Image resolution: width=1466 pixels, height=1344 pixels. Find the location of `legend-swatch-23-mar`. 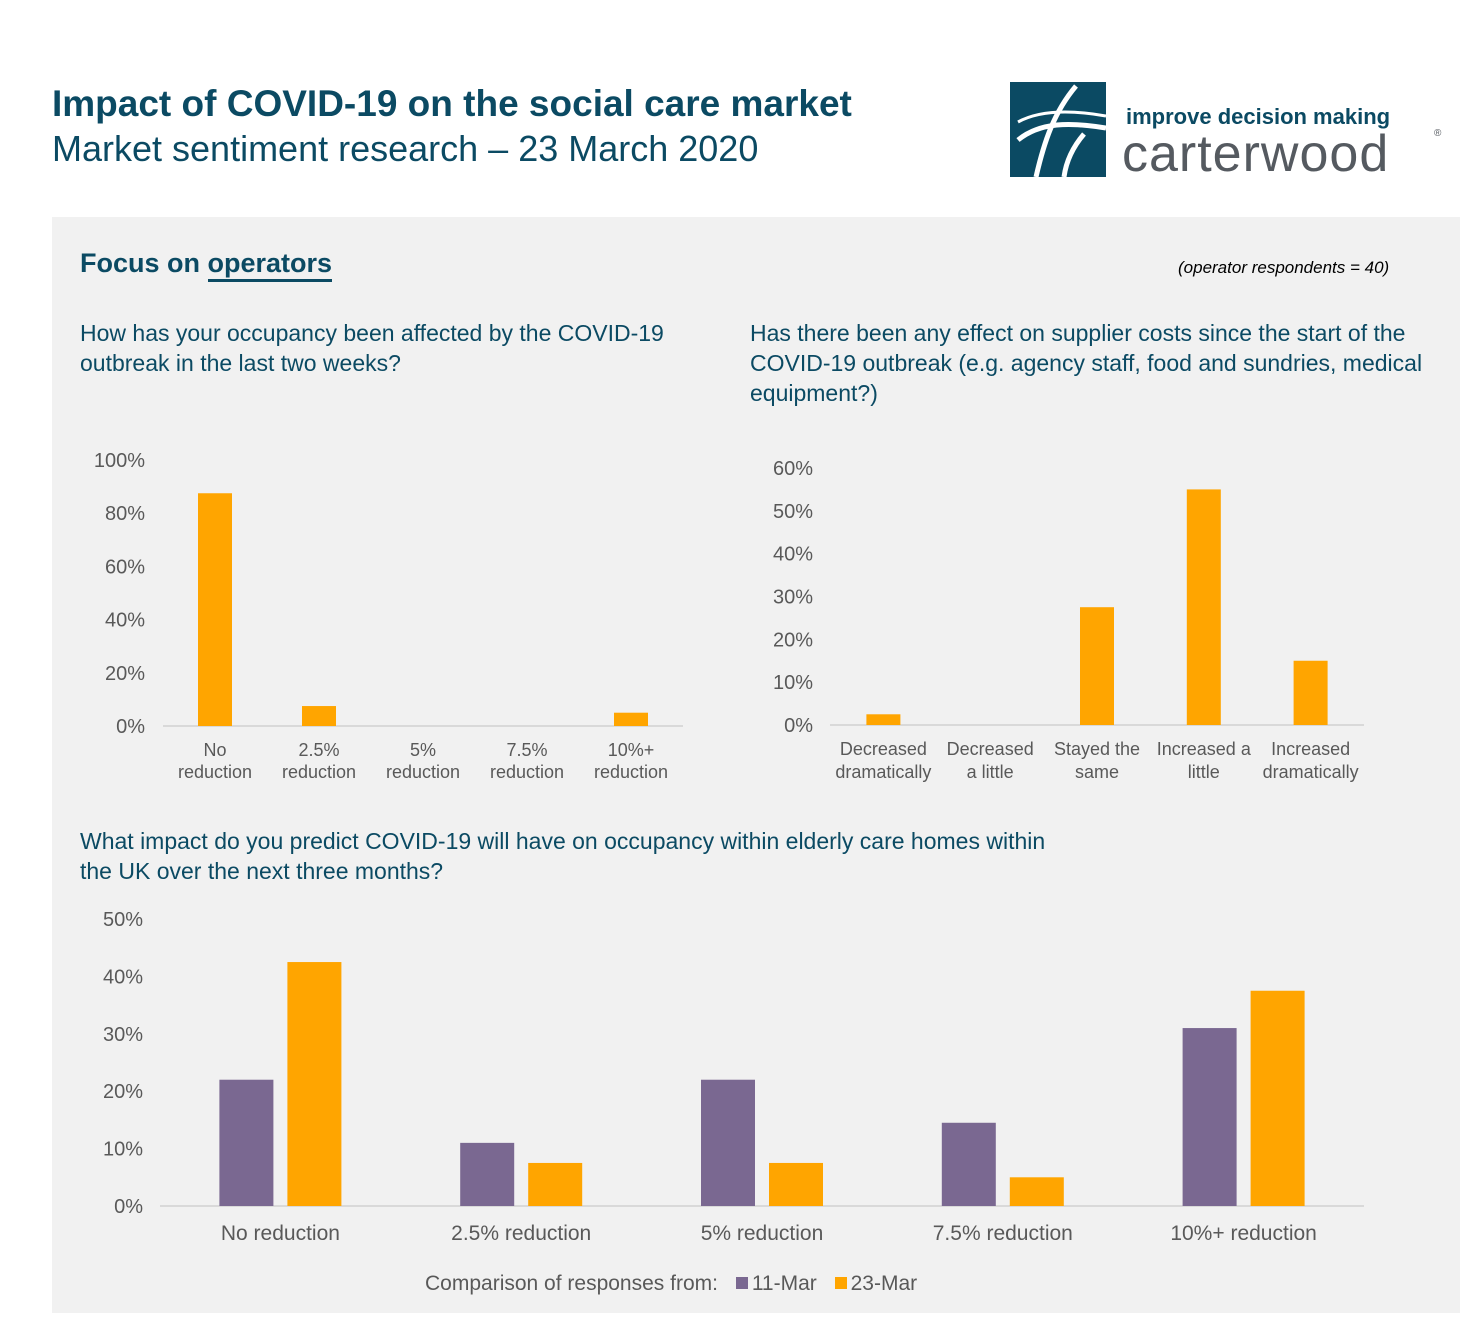

legend-swatch-23-mar is located at coordinates (840, 1282).